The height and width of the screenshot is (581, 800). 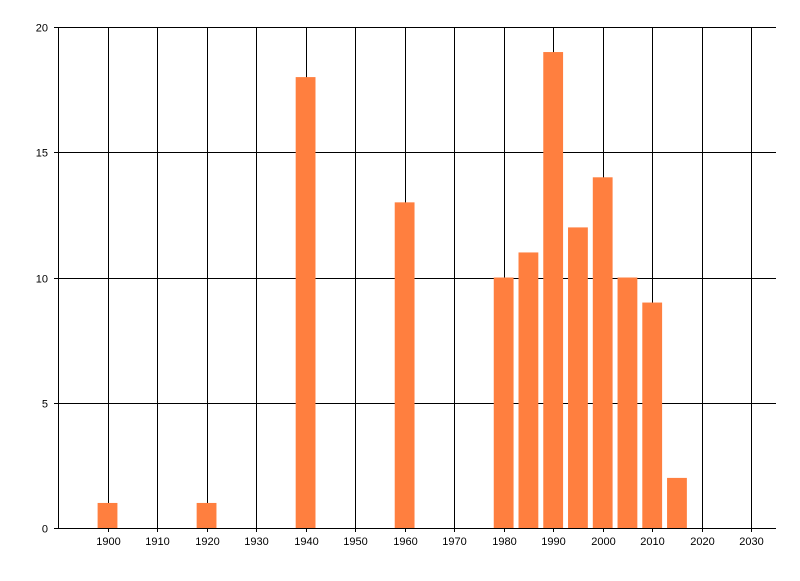 What do you see at coordinates (42, 29) in the screenshot?
I see `y-tick-label-20: 20` at bounding box center [42, 29].